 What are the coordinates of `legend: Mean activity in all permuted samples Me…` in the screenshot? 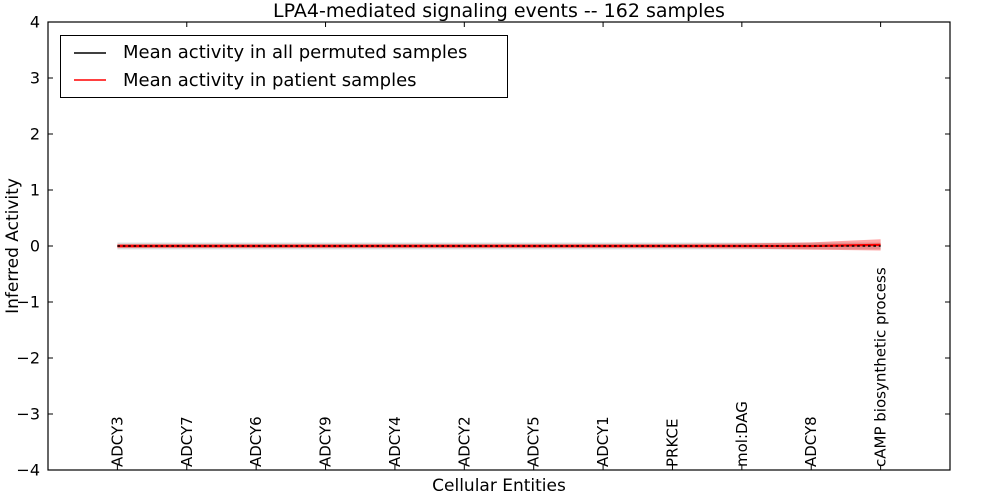 It's located at (284, 66).